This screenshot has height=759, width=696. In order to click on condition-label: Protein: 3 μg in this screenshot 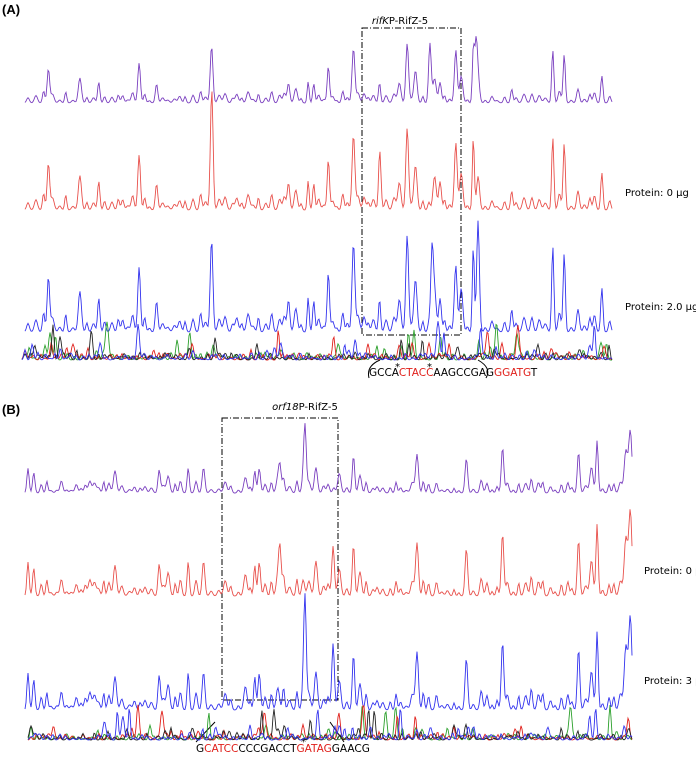, I will do `click(670, 681)`.